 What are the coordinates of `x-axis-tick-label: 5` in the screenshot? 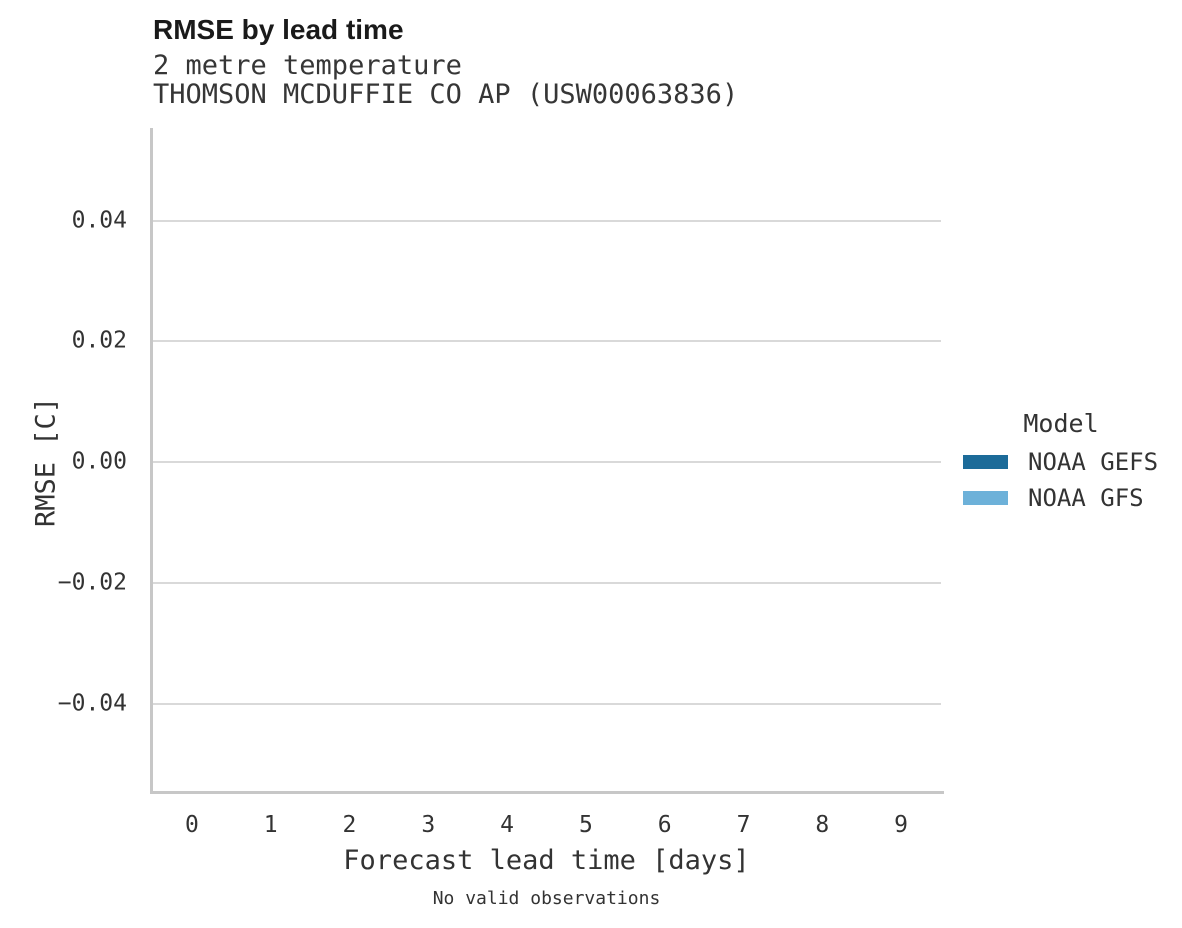 It's located at (585, 825).